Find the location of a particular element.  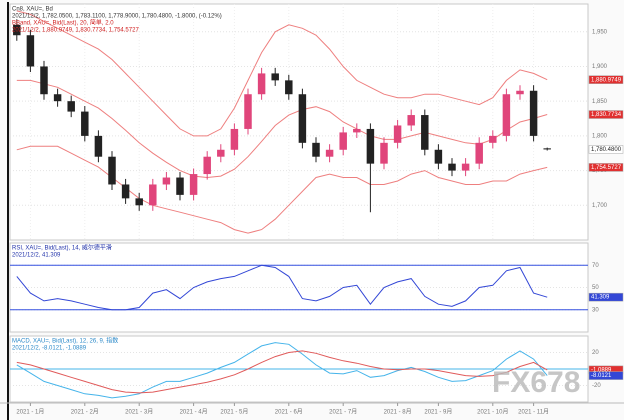

price-tag-label: 41.309 is located at coordinates (600, 298).